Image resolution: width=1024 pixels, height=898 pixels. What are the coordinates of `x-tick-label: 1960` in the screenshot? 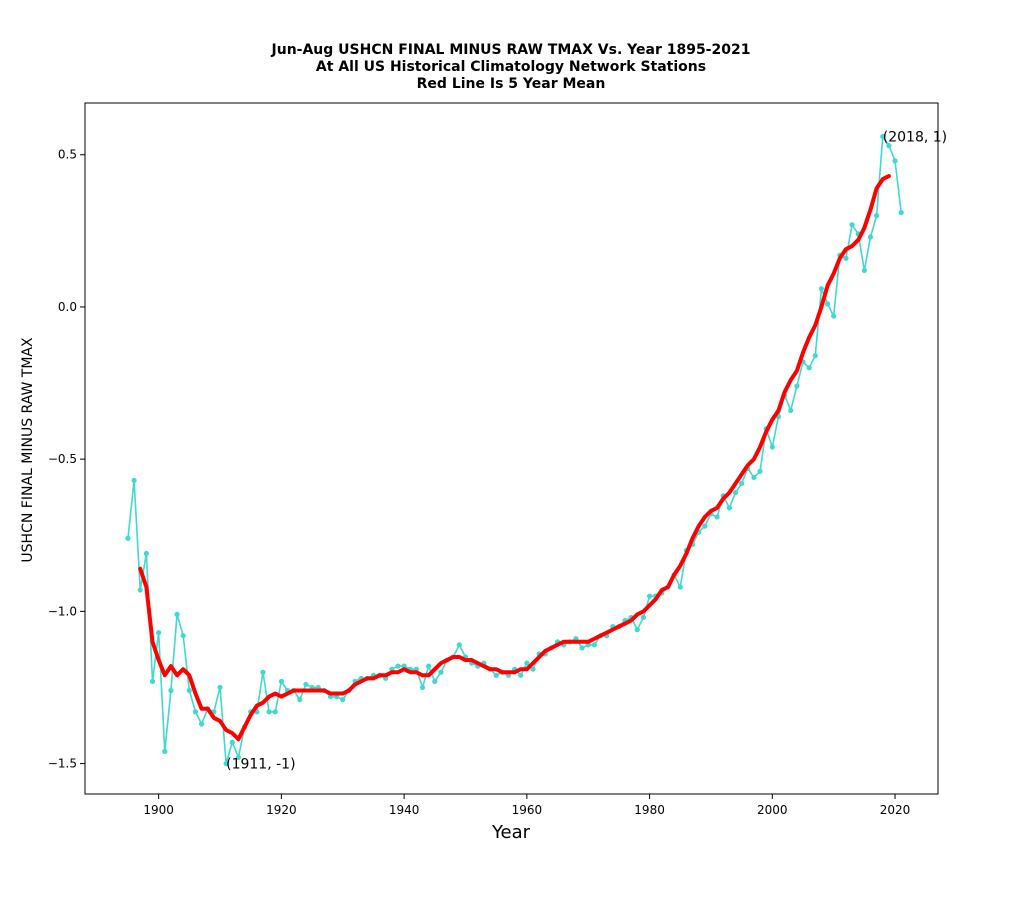 It's located at (527, 810).